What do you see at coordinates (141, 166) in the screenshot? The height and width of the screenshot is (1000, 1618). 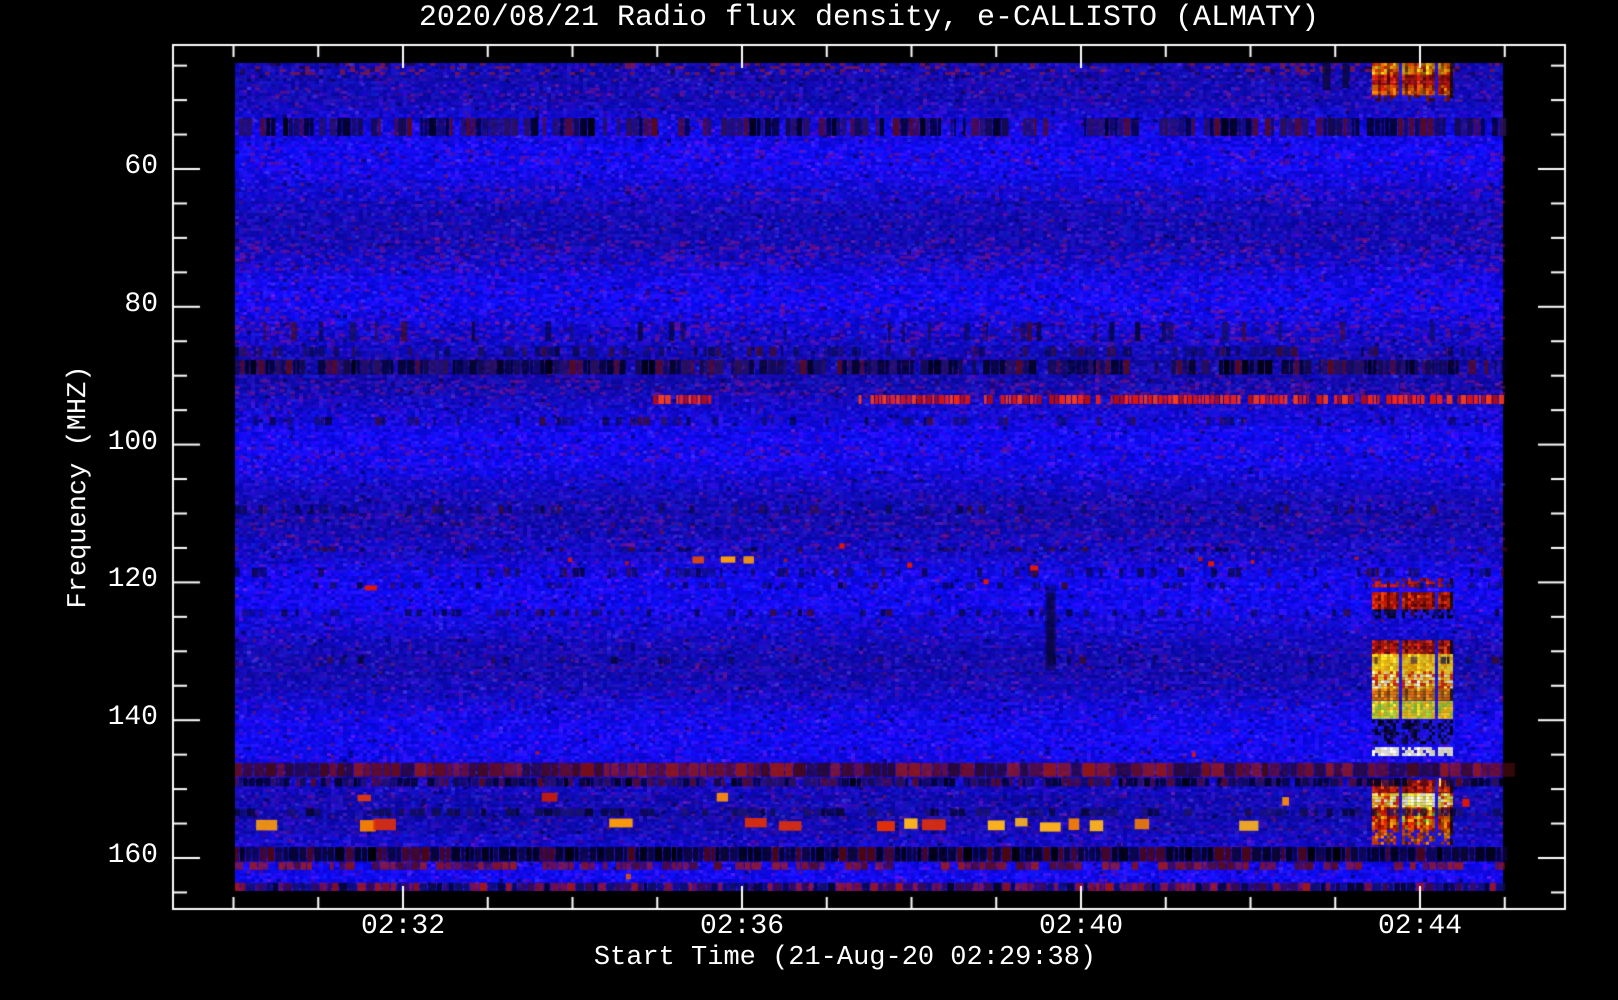 I see `y-tick-label: 60` at bounding box center [141, 166].